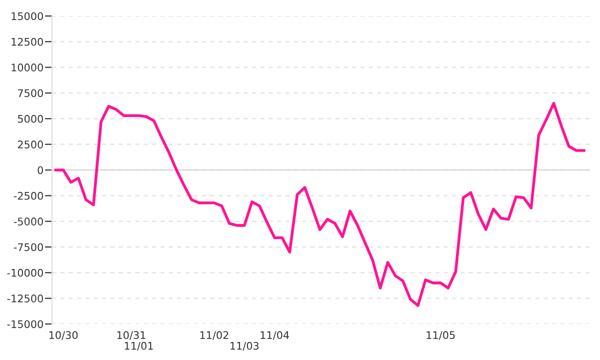  I want to click on y-tick-label: 15000, so click(27, 16).